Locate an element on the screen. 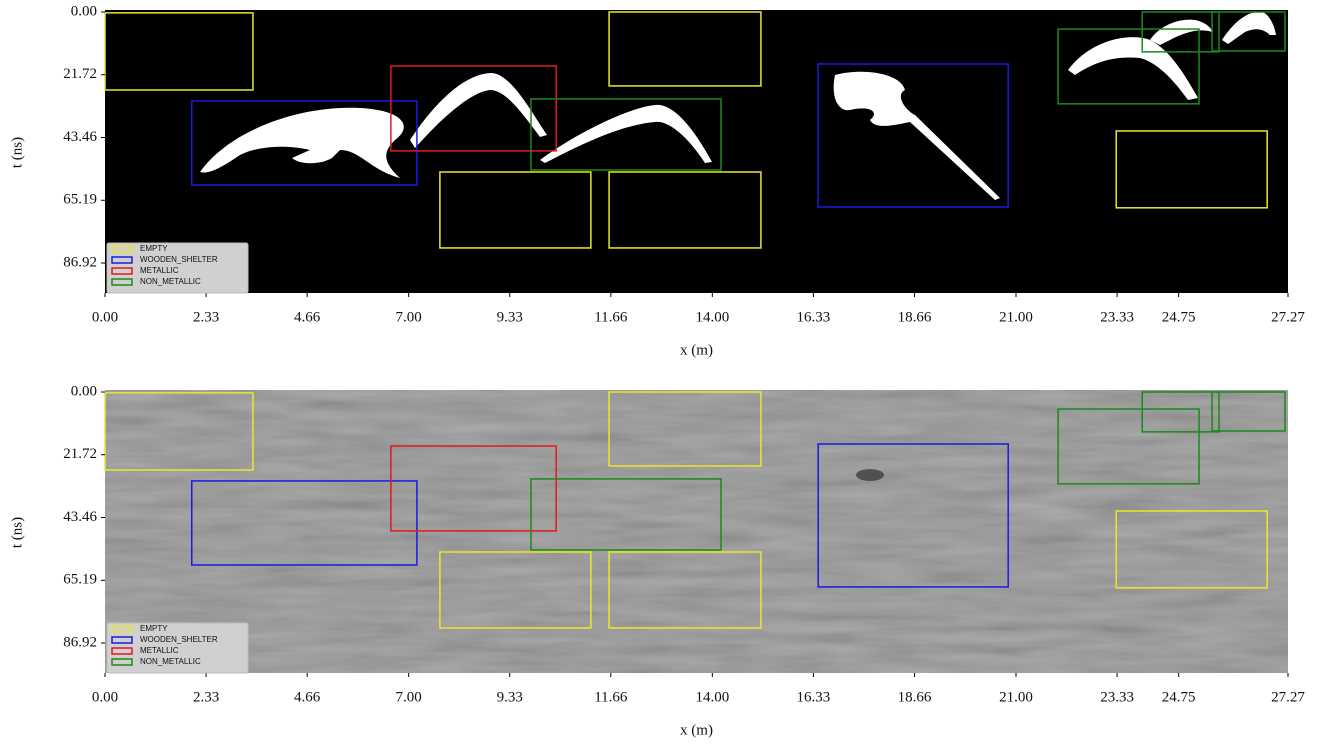 The width and height of the screenshot is (1332, 745). radargram-feature is located at coordinates (870, 475).